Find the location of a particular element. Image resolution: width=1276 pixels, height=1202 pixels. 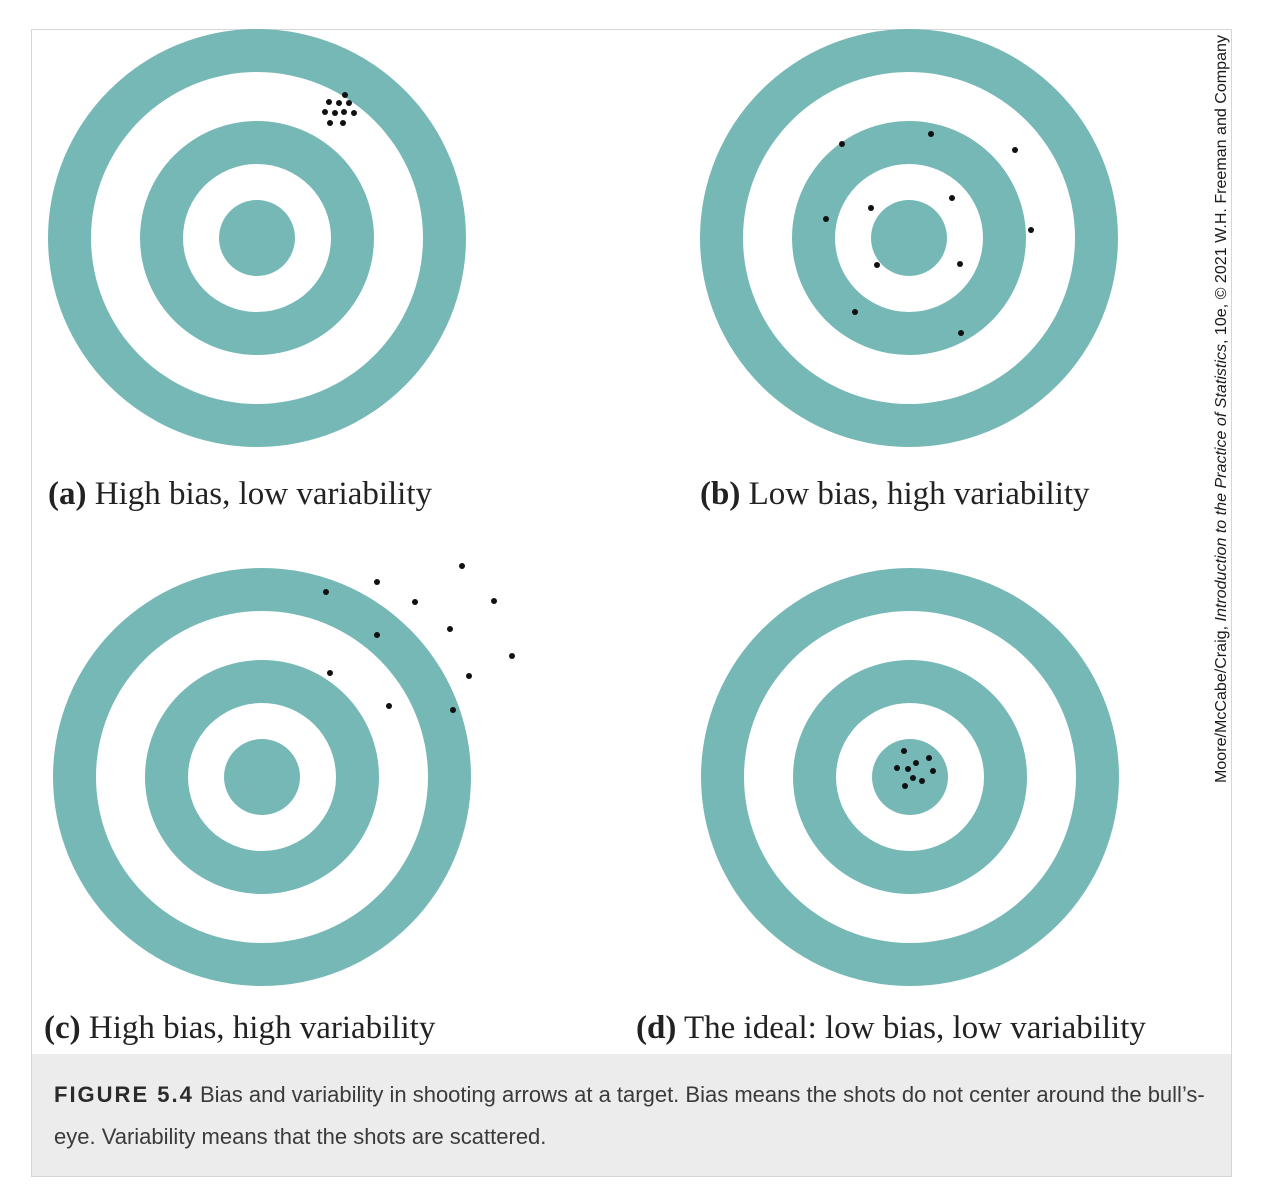

panel-c-text: High bias, high variability is located at coordinates (262, 1028).